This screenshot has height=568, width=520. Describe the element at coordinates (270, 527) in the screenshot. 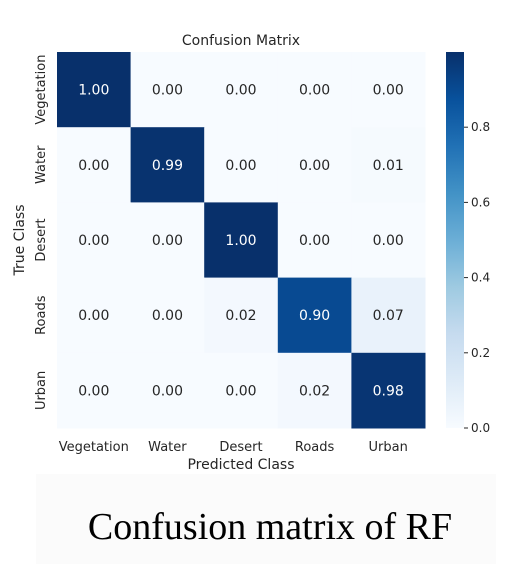

I see `figure-caption: Confusion matrix of RF` at that location.